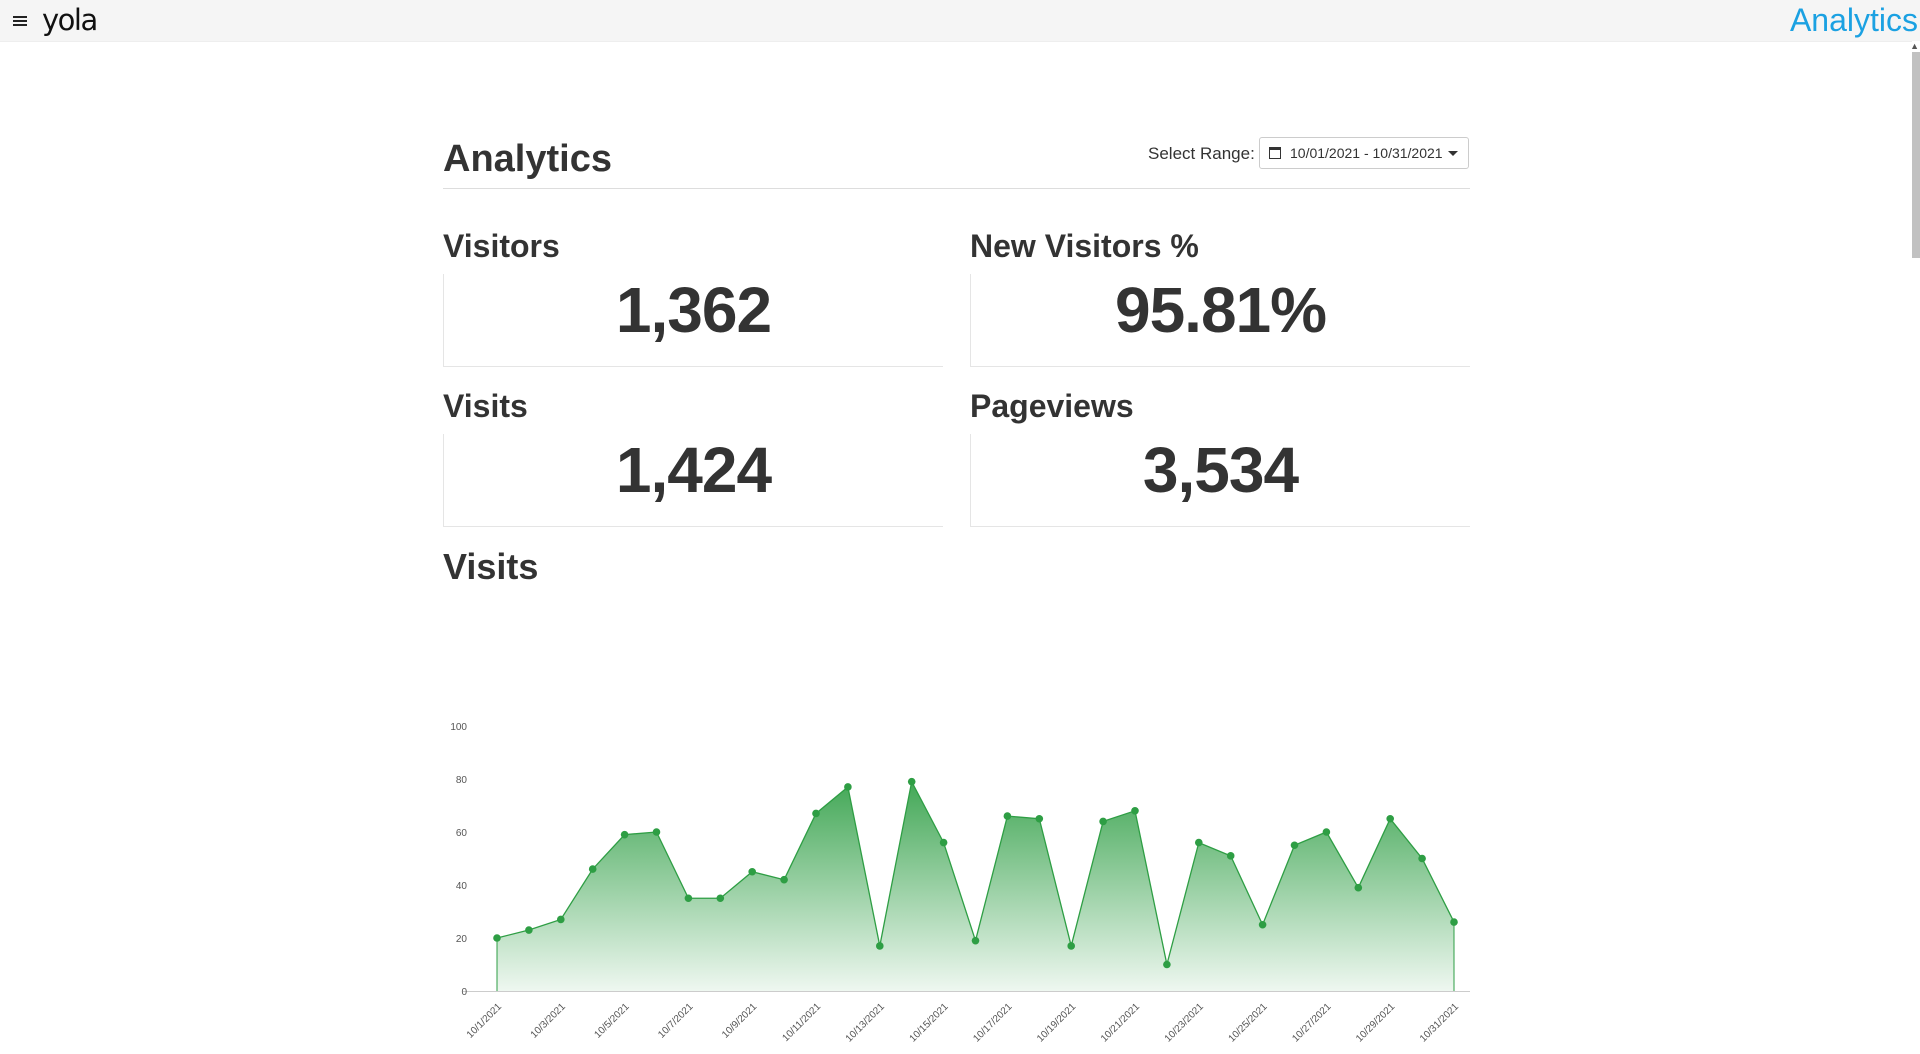 This screenshot has height=1054, width=1920. I want to click on app-title: Analytics, so click(1853, 20).